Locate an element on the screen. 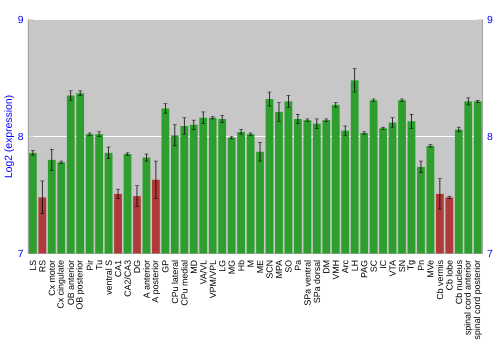  x-tick-label: SPa ventral is located at coordinates (307, 283).